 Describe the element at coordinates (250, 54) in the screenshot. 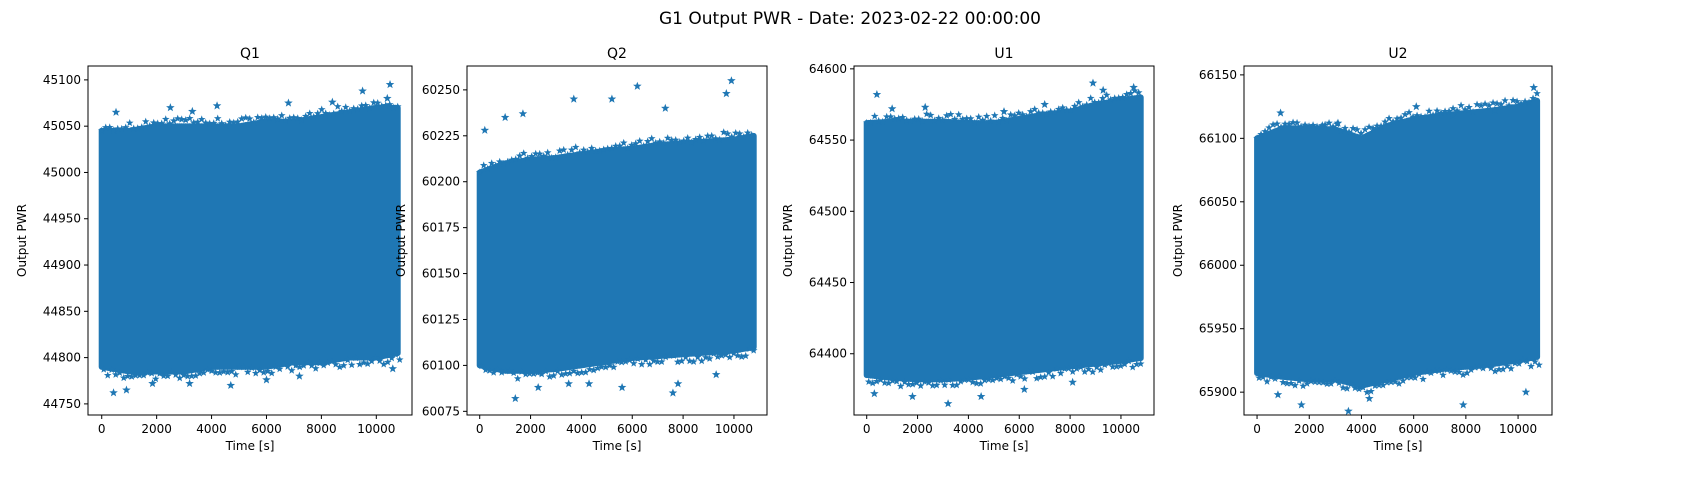

I see `subplot-title: Q1` at that location.